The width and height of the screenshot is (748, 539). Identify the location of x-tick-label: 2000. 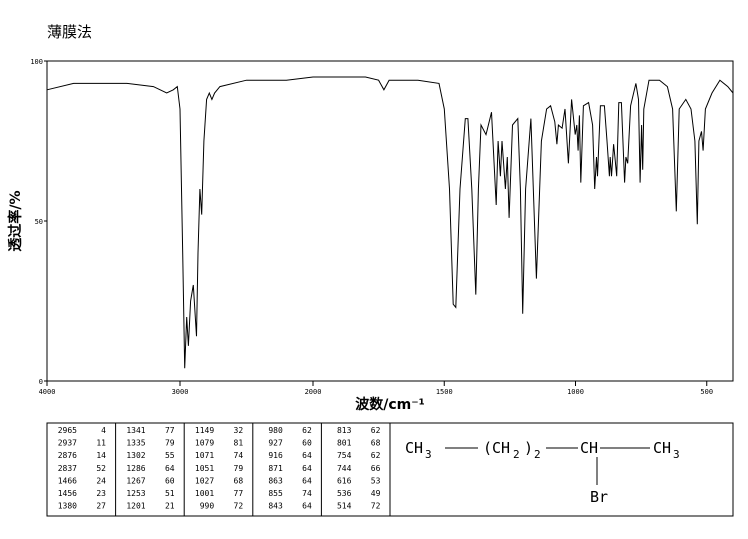
(313, 392).